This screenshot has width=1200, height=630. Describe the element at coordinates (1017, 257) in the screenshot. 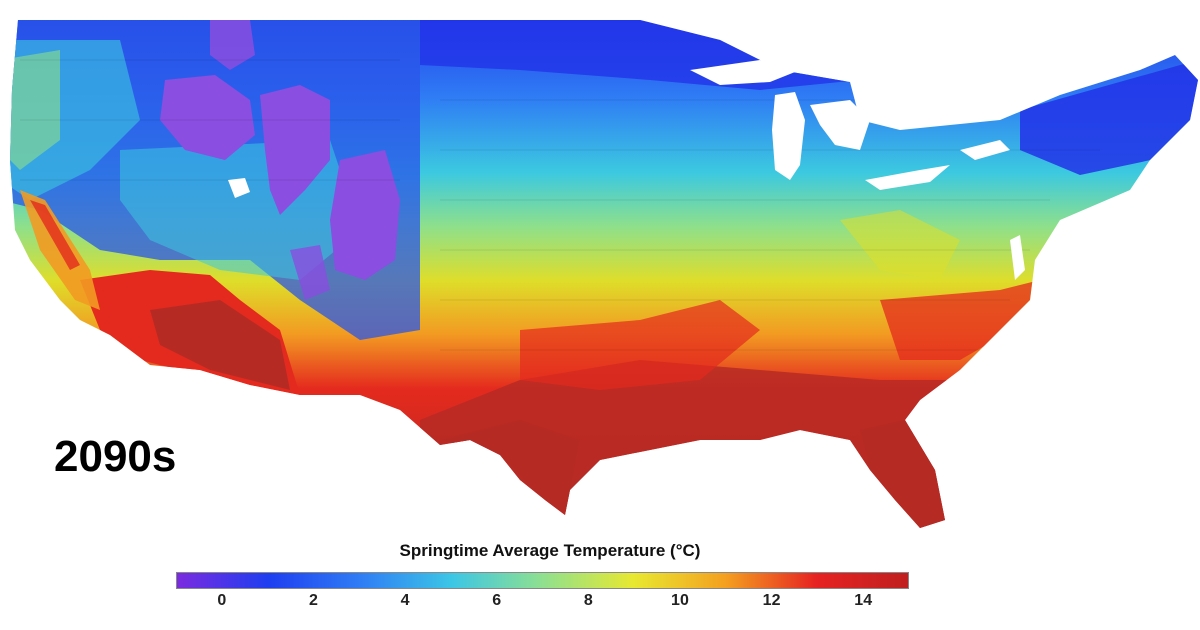

I see `chesapeake-bay` at that location.